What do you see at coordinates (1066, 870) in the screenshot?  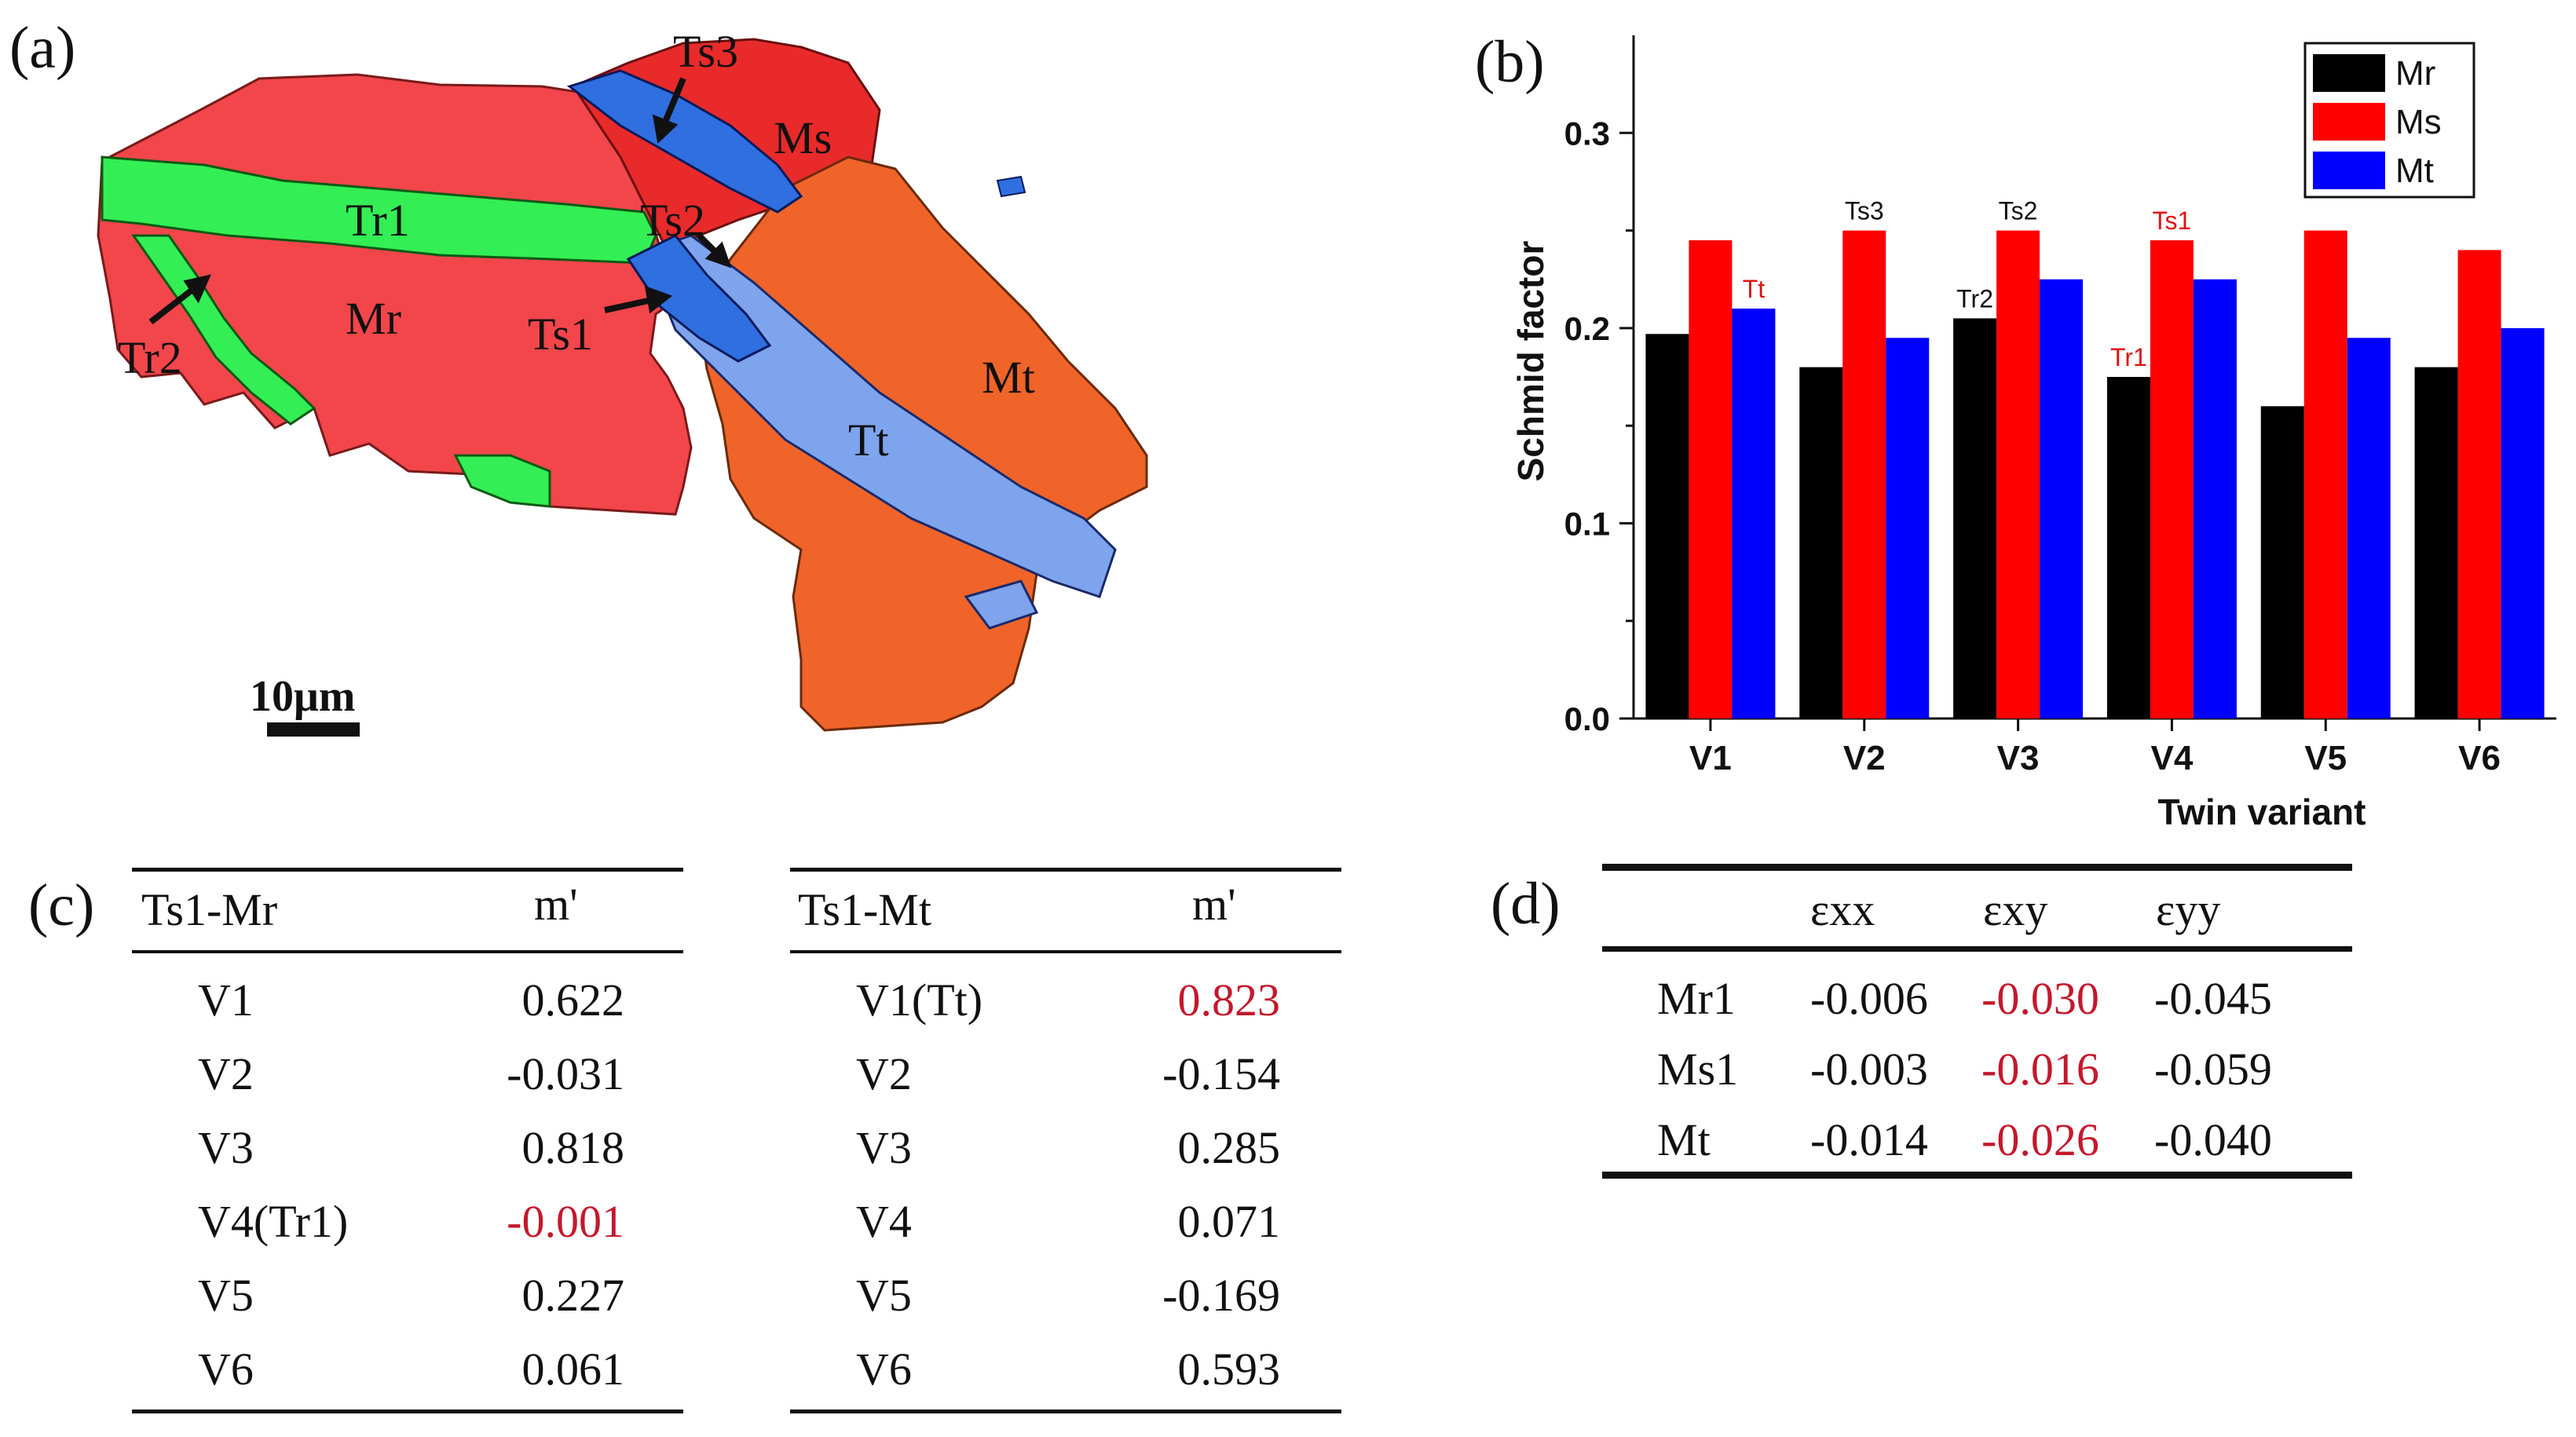 I see `table-c2-top-rule` at bounding box center [1066, 870].